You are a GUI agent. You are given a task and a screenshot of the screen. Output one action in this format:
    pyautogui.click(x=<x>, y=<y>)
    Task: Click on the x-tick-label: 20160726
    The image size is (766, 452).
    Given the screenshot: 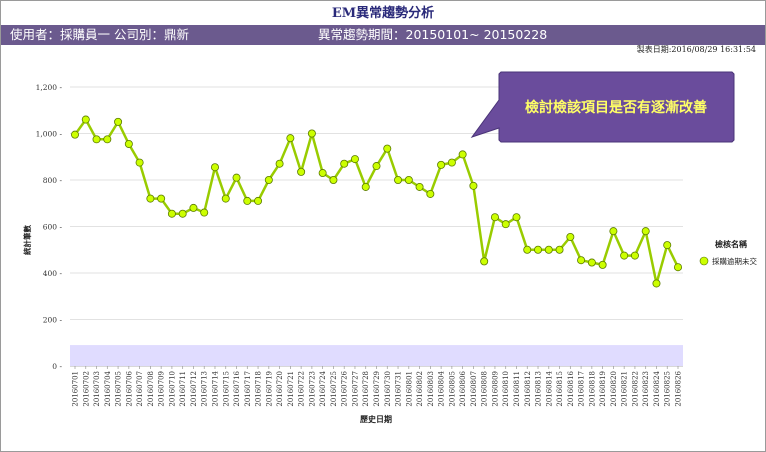 What is the action you would take?
    pyautogui.click(x=345, y=388)
    